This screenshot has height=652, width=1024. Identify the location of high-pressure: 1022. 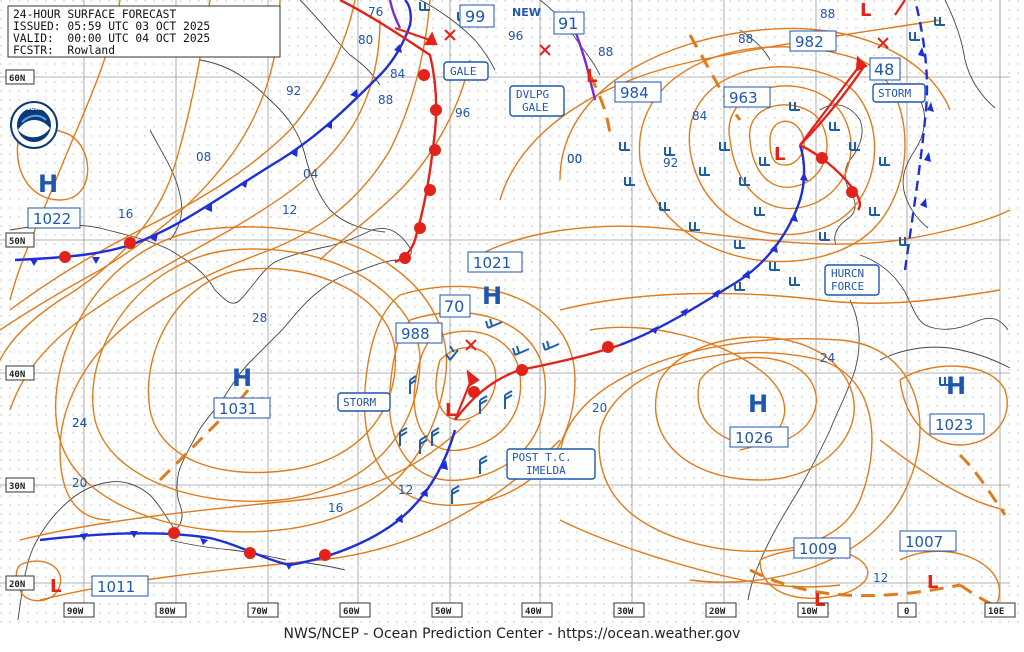
(52, 219).